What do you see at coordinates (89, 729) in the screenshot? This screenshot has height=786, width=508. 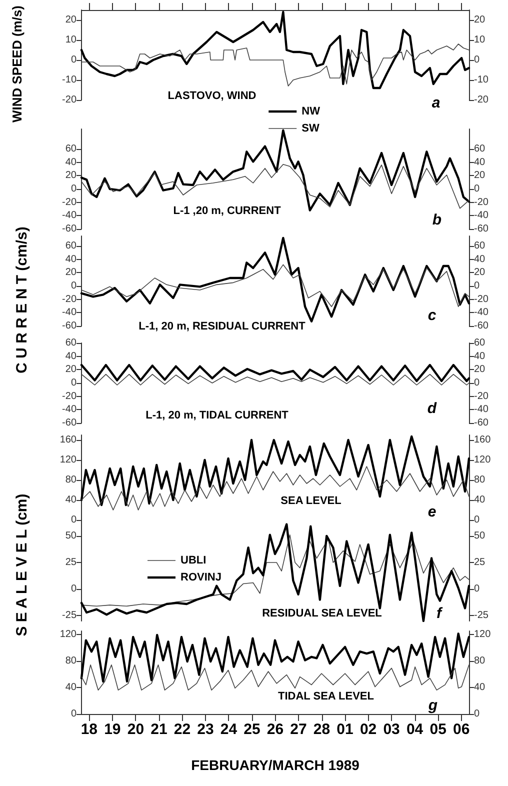 I see `x-tick-label: 18` at bounding box center [89, 729].